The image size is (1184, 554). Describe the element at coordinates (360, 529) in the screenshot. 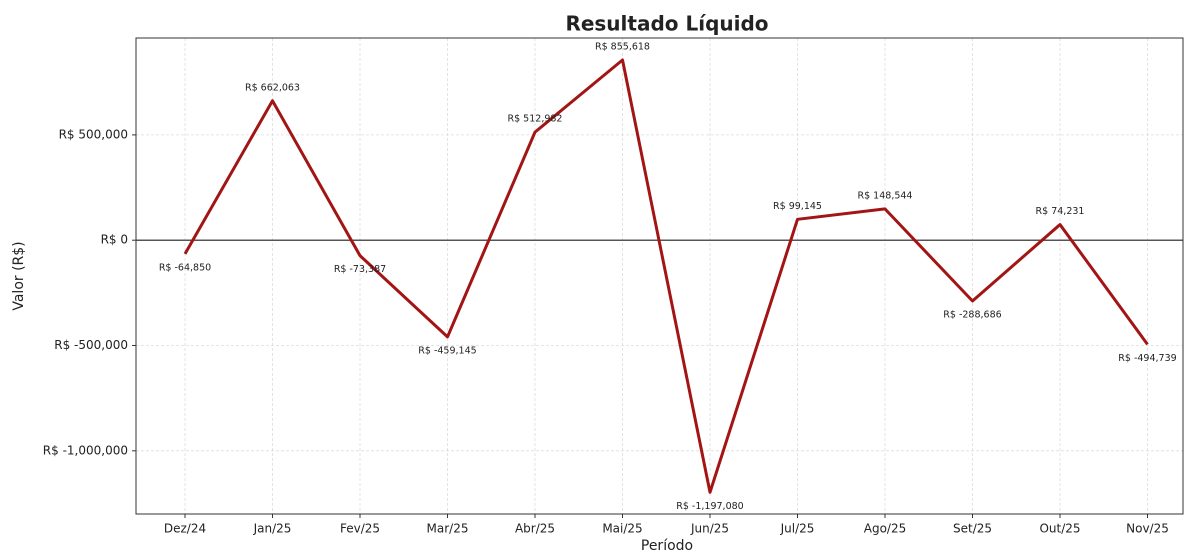

I see `x-tick-label: Fev/25` at that location.